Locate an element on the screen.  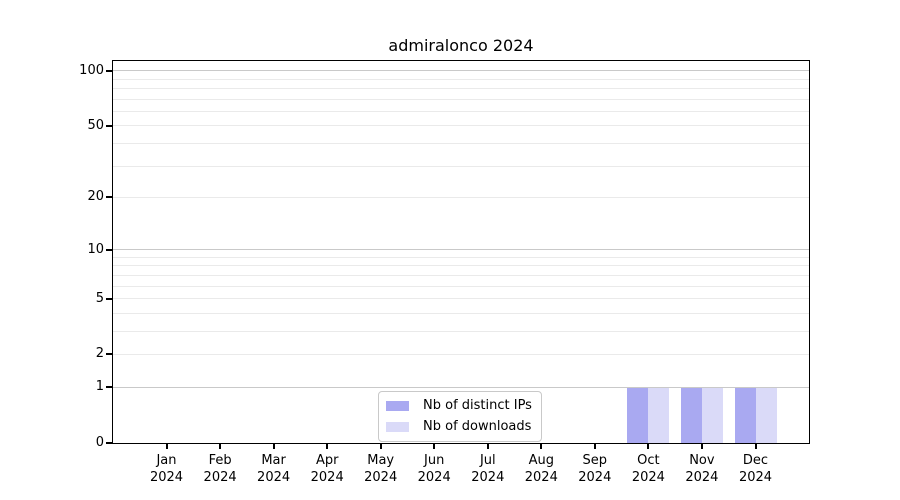
y-tick-label: 100 is located at coordinates (91, 70).